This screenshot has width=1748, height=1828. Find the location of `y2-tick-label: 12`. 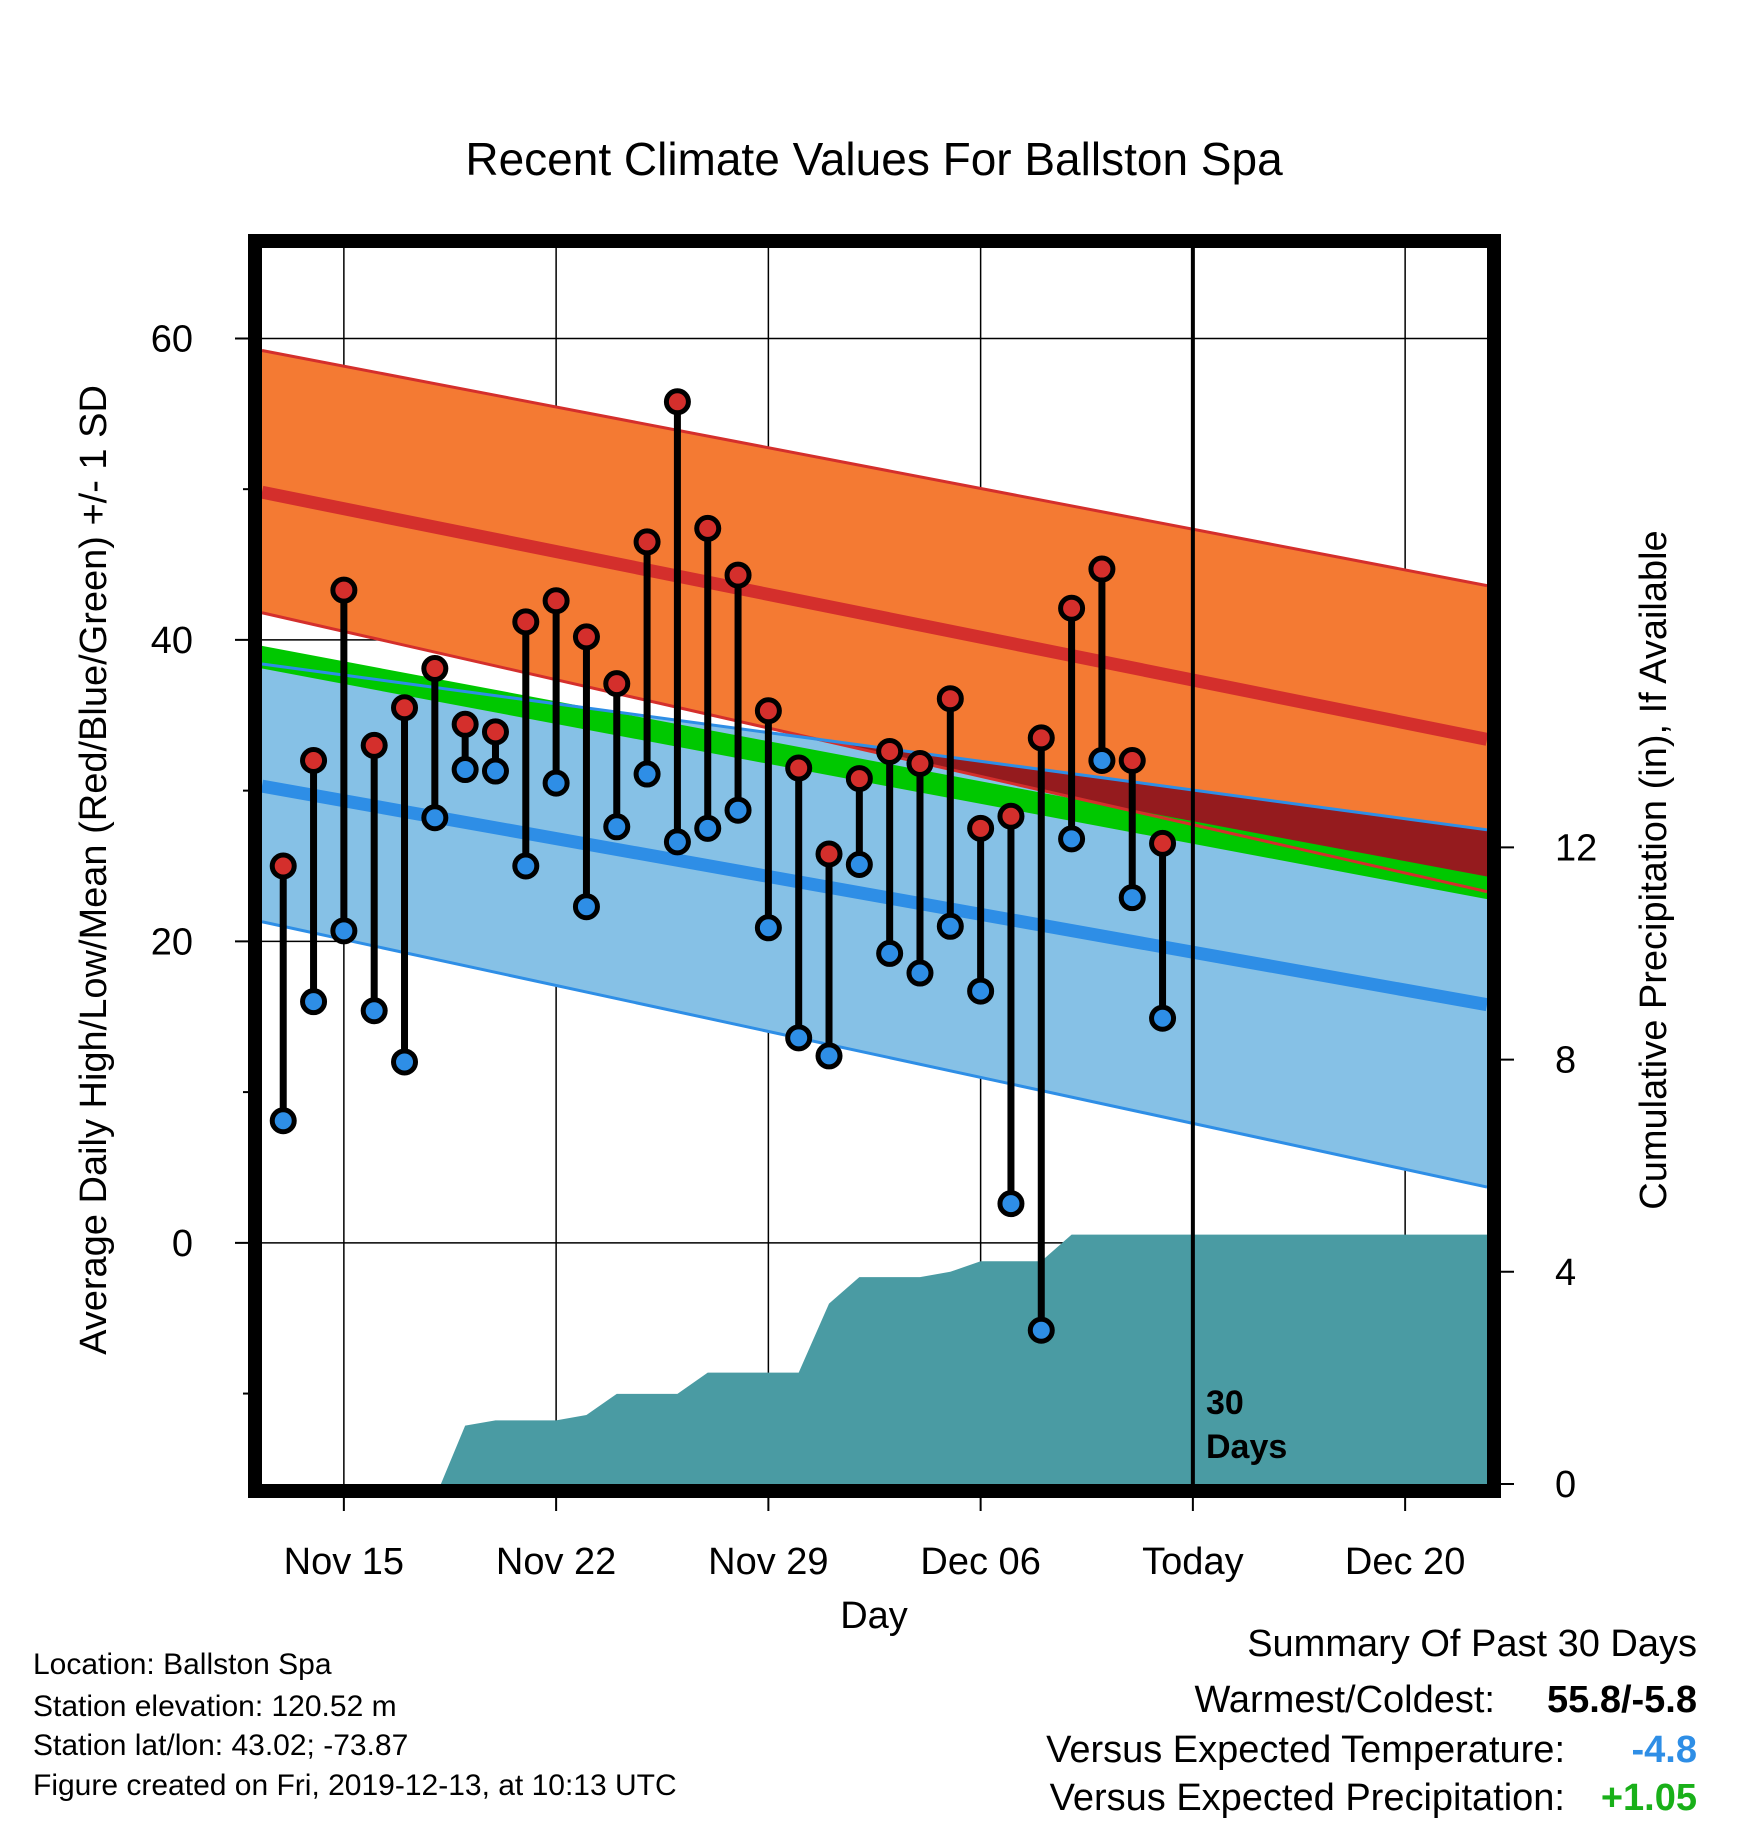

y2-tick-label: 12 is located at coordinates (1576, 848).